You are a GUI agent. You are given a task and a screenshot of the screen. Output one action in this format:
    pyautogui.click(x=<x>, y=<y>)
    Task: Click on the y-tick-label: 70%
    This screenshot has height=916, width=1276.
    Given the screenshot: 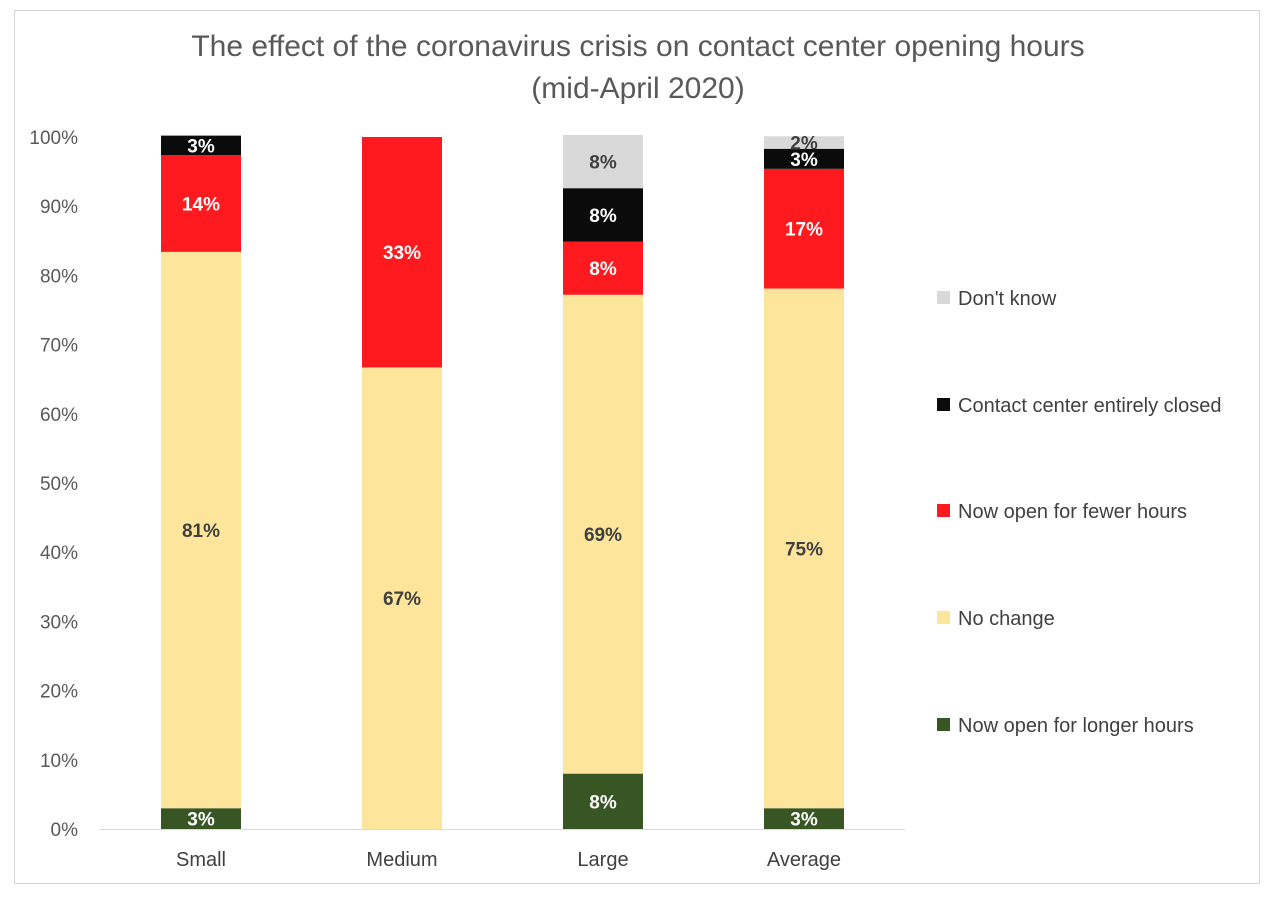 What is the action you would take?
    pyautogui.click(x=59, y=346)
    